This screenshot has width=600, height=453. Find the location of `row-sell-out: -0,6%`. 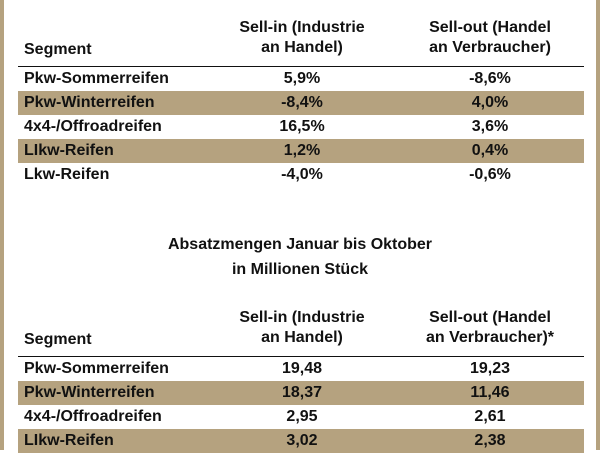

row-sell-out: -0,6% is located at coordinates (490, 174).